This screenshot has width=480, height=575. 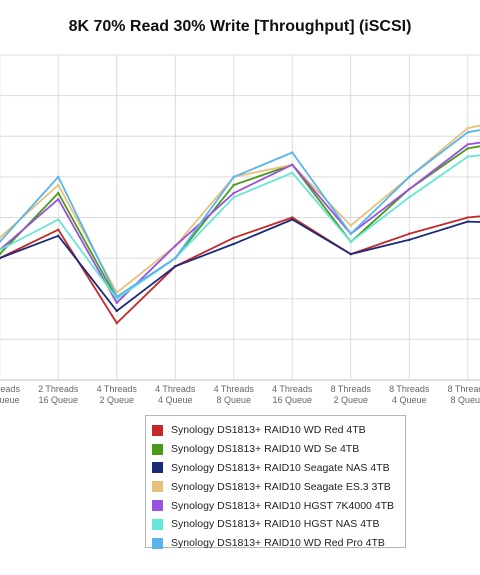 What do you see at coordinates (265, 449) in the screenshot?
I see `legend-label: Synology DS1813+ RAID10 WD Se 4TB` at bounding box center [265, 449].